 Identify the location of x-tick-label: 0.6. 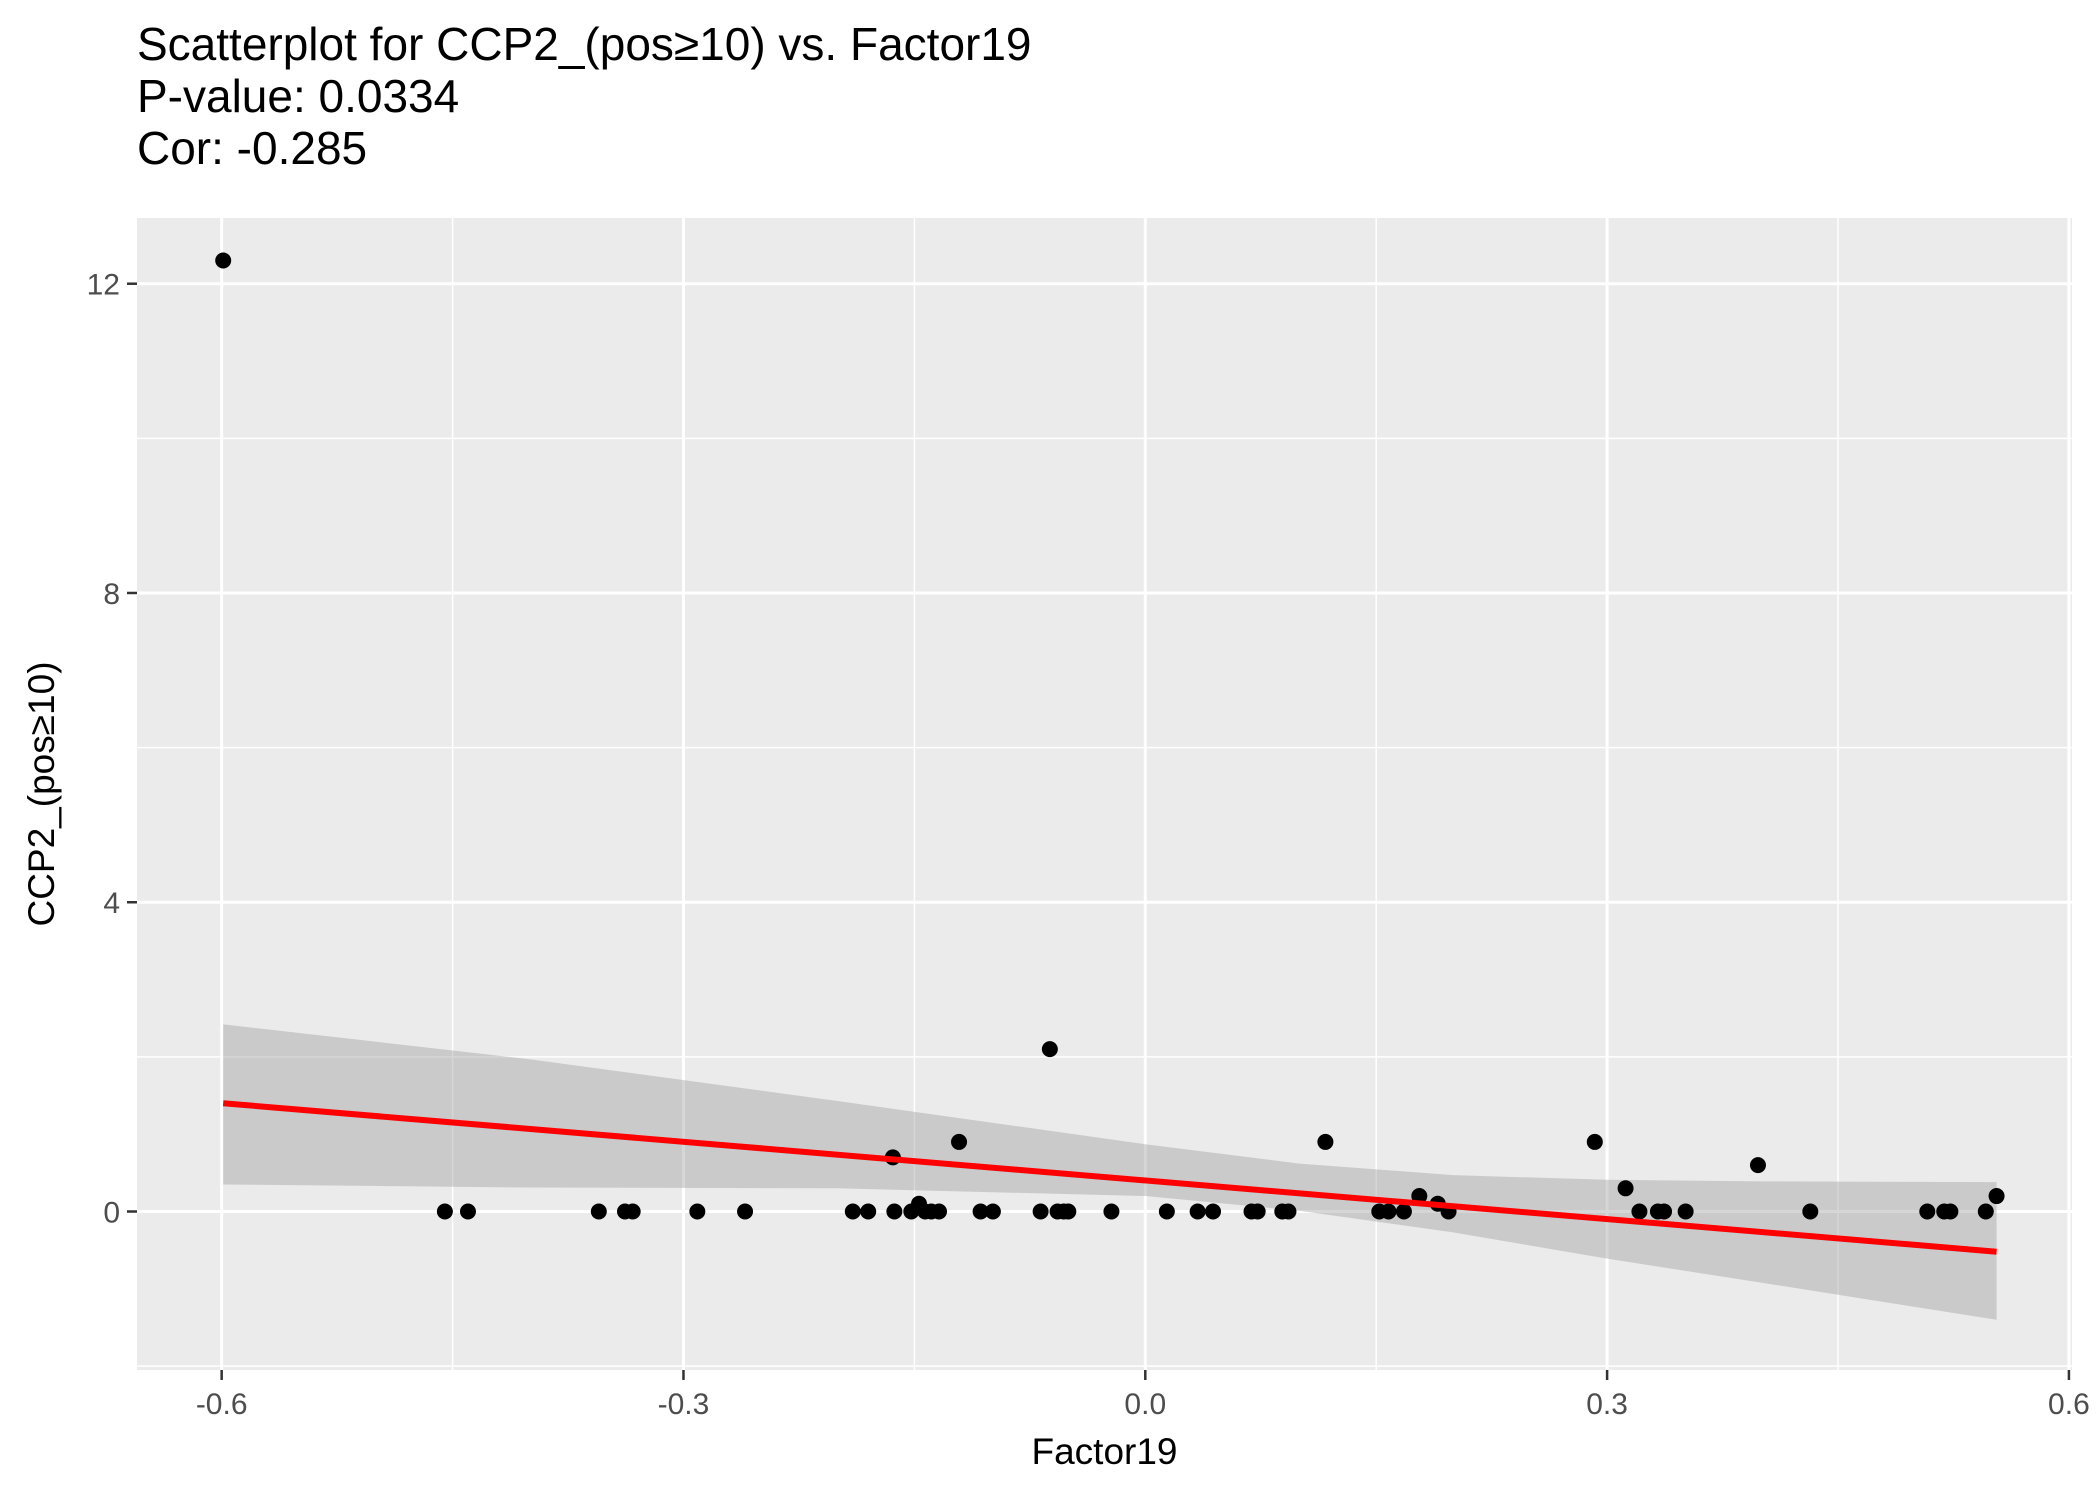
(2069, 1404).